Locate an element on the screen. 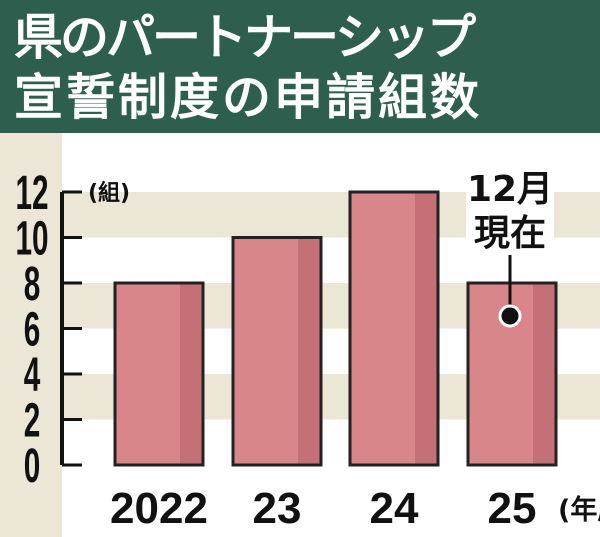 This screenshot has width=600, height=537. x-tick-label: 23 is located at coordinates (277, 508).